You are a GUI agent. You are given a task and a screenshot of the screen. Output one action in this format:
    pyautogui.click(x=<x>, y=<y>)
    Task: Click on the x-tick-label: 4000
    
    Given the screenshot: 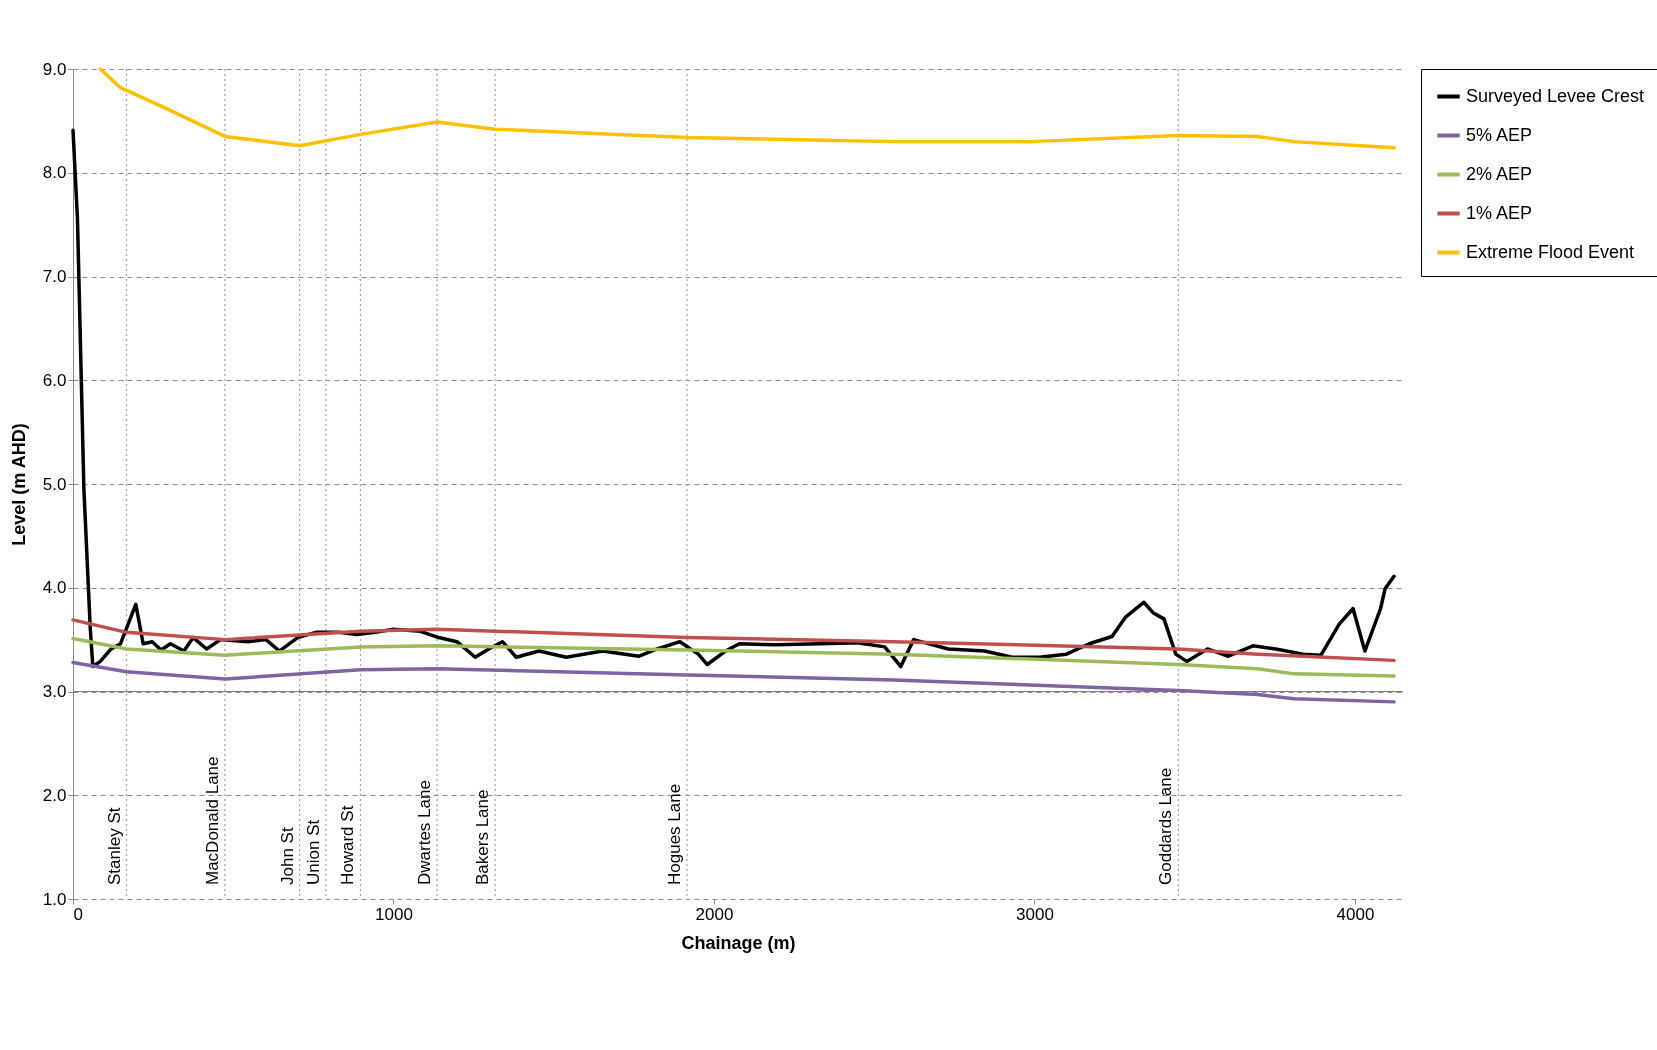 What is the action you would take?
    pyautogui.click(x=1355, y=914)
    